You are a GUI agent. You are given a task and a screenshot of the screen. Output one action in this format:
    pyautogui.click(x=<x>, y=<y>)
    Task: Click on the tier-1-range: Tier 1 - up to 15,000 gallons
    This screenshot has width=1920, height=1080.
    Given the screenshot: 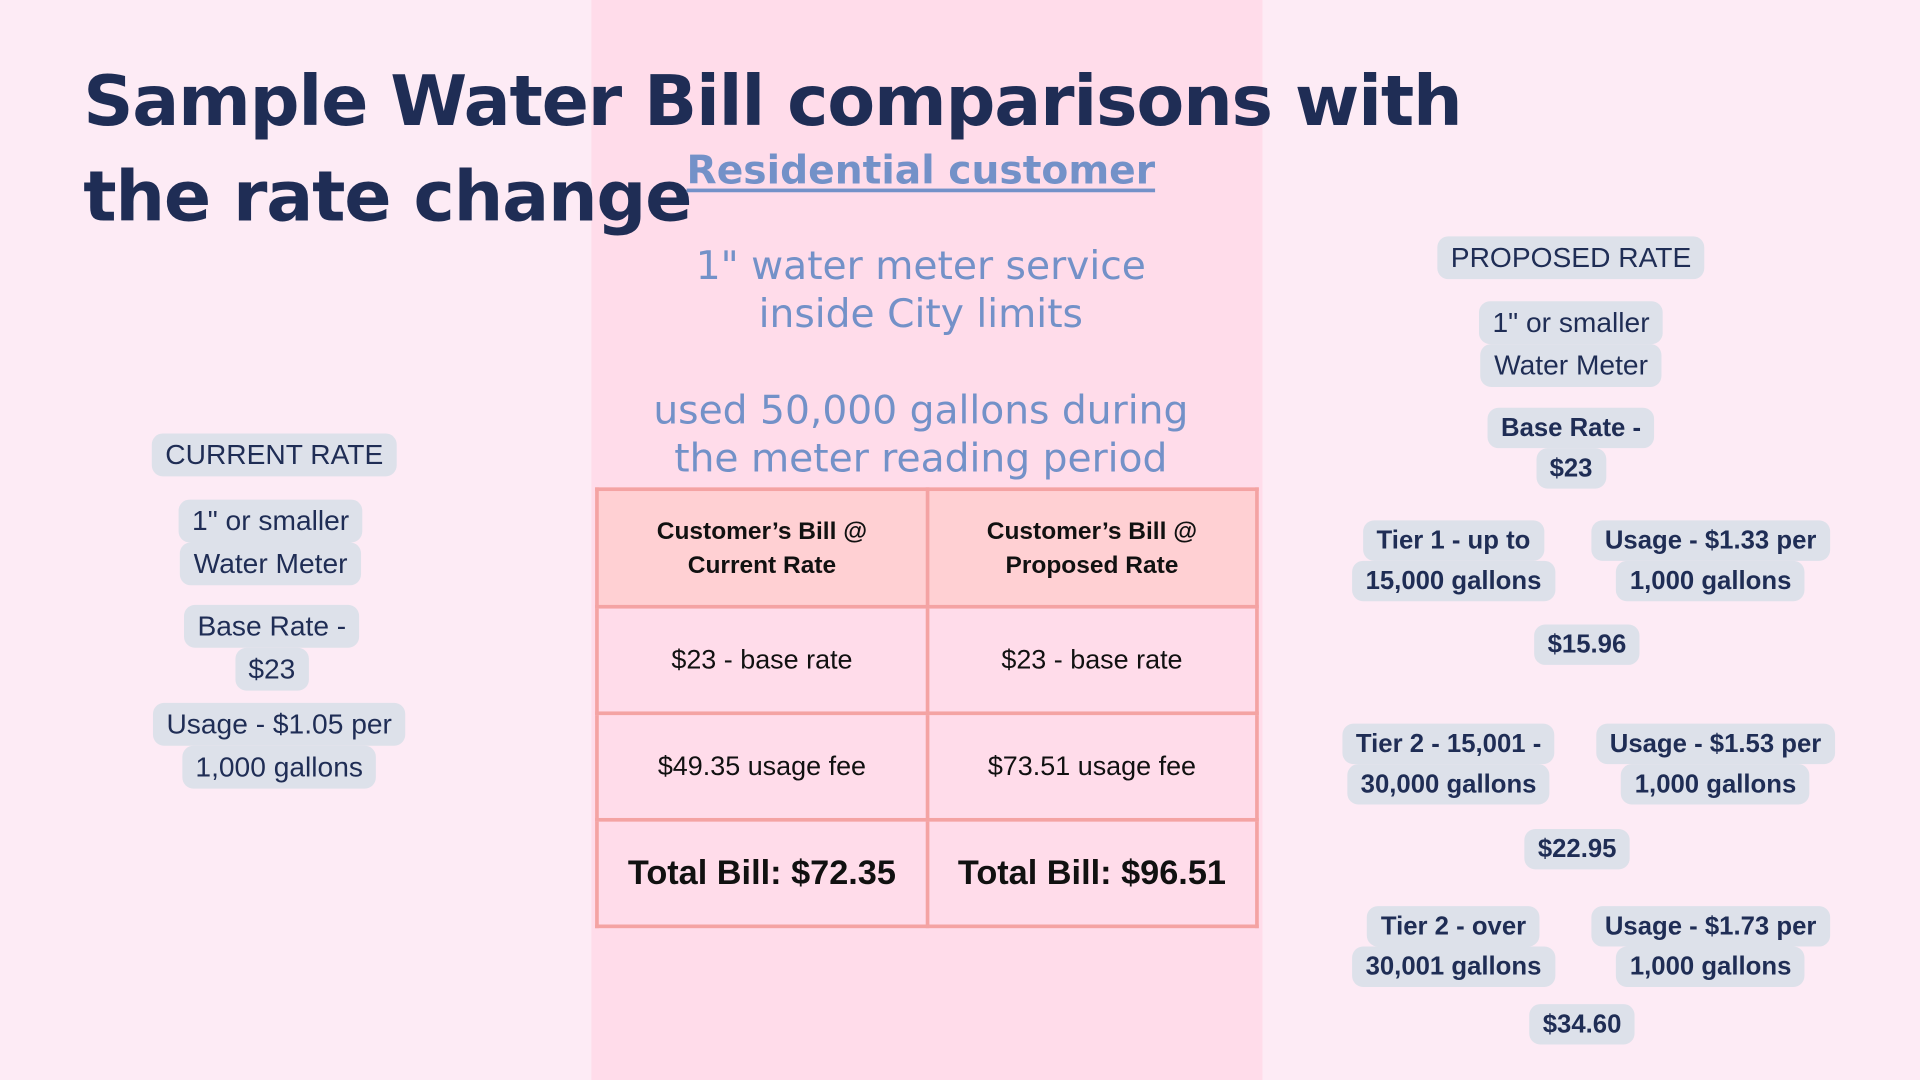 What is the action you would take?
    pyautogui.click(x=1453, y=561)
    